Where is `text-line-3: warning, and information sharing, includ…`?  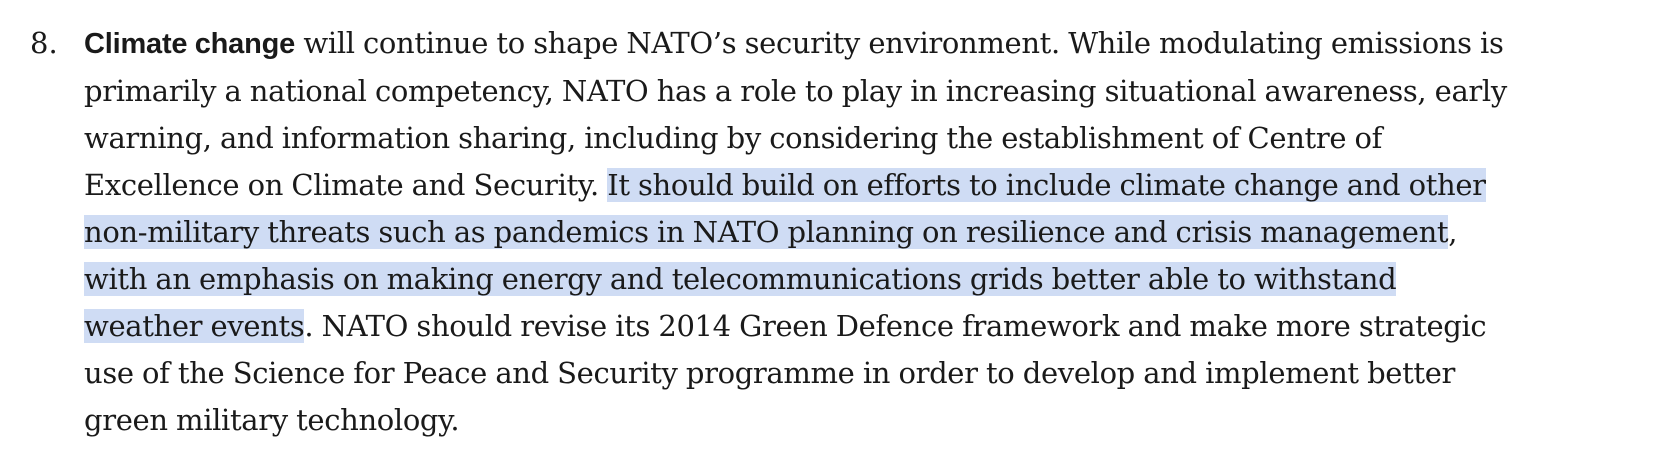 text-line-3: warning, and information sharing, includ… is located at coordinates (859, 138).